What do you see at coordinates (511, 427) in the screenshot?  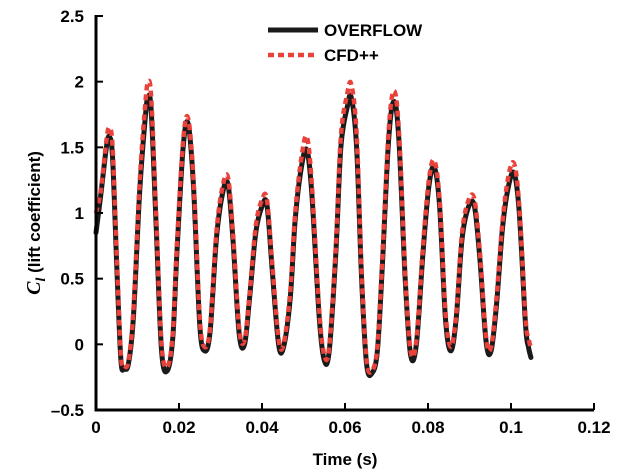 I see `x-tick-label: 0.1` at bounding box center [511, 427].